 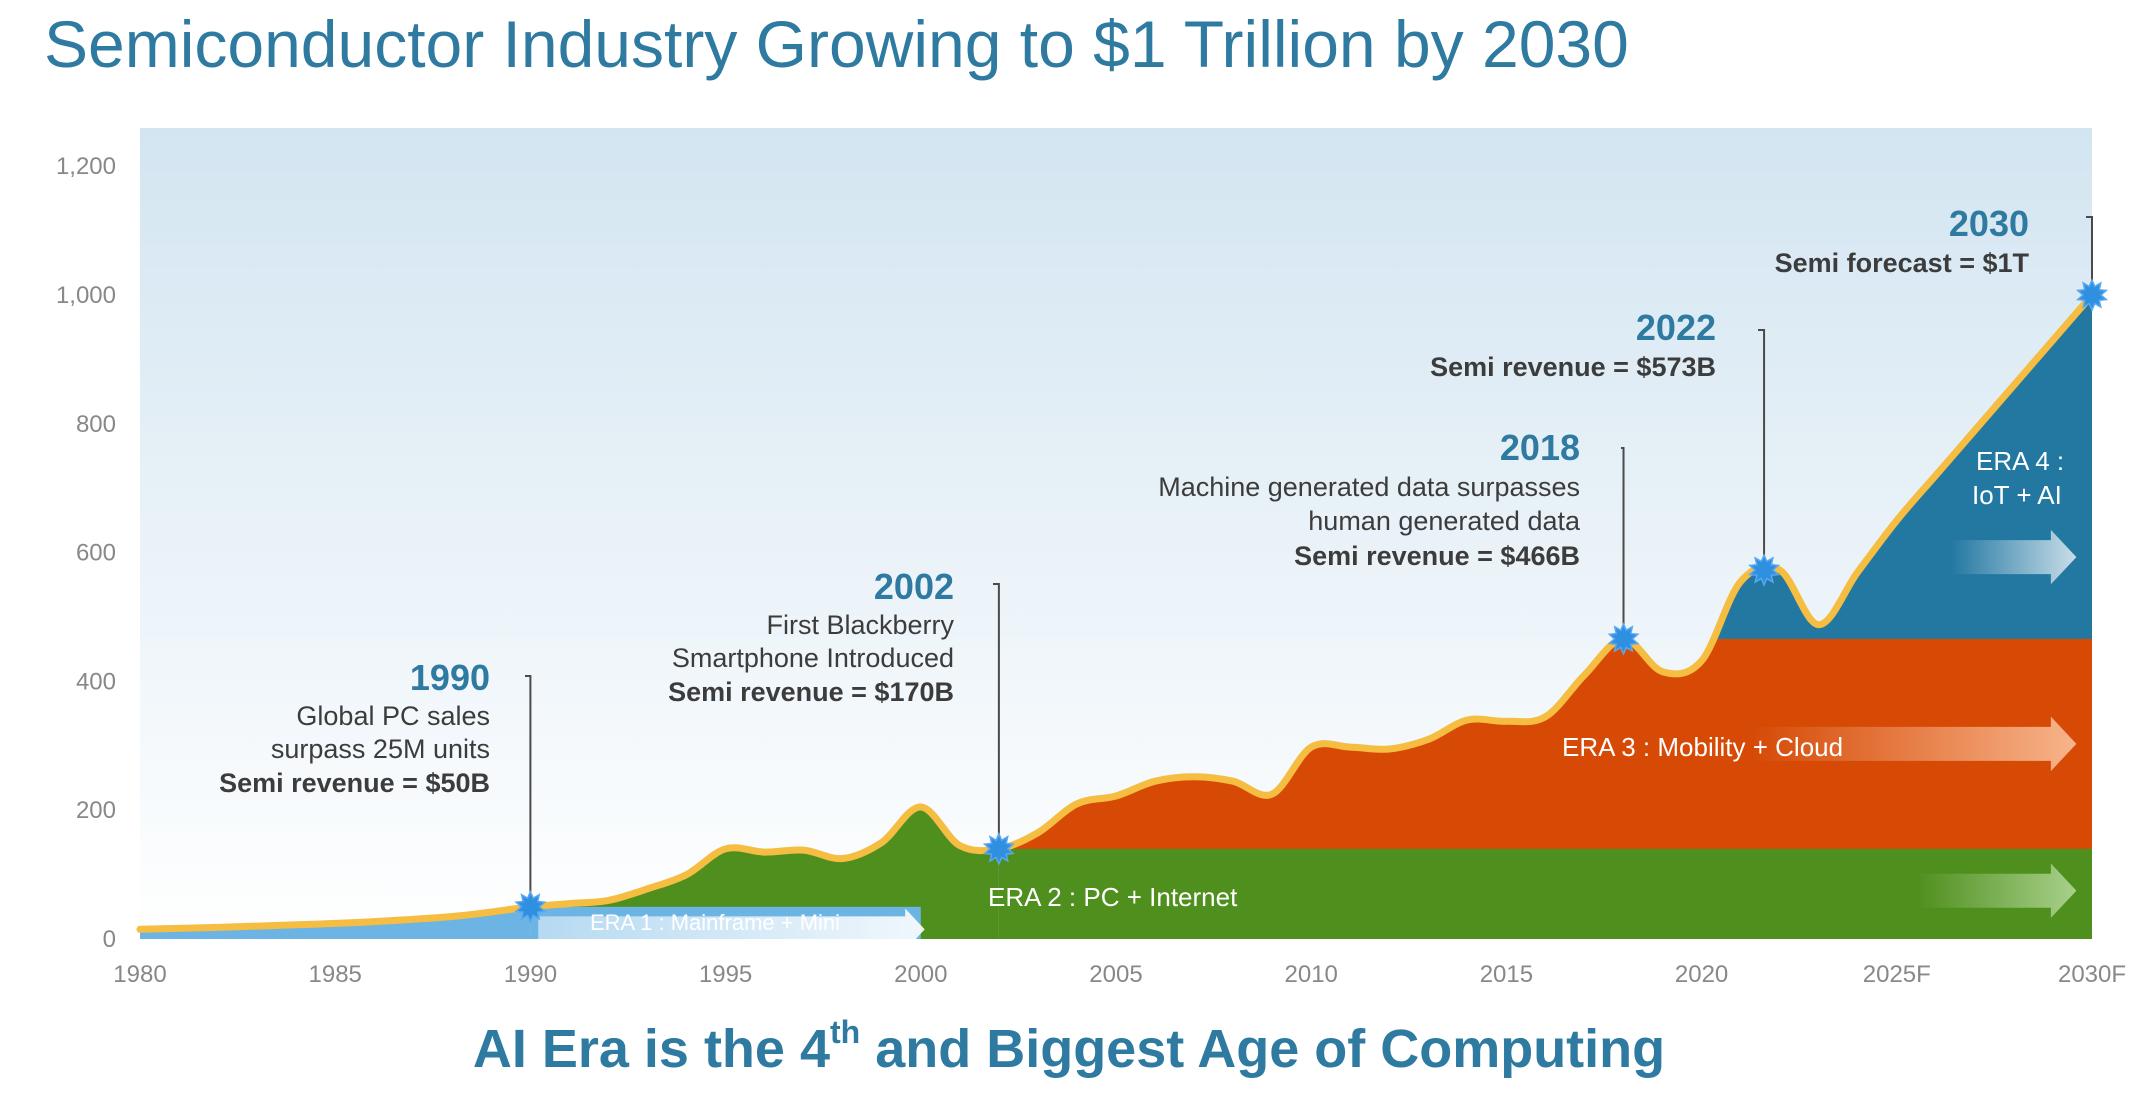 What do you see at coordinates (996, 716) in the screenshot?
I see `milestone-leader-2002` at bounding box center [996, 716].